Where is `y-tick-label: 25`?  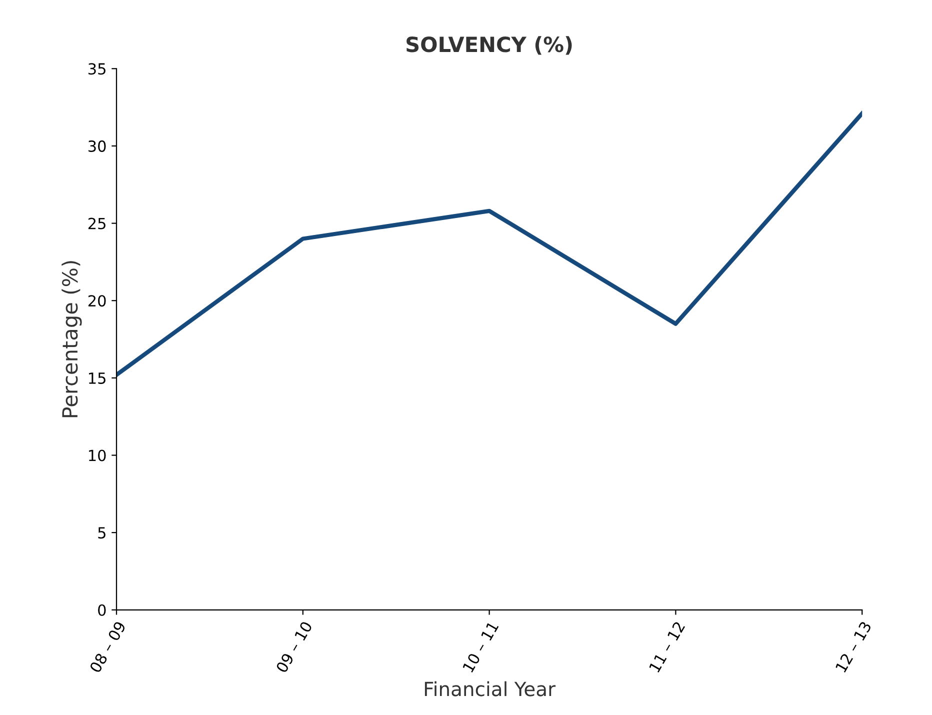
y-tick-label: 25 is located at coordinates (97, 224).